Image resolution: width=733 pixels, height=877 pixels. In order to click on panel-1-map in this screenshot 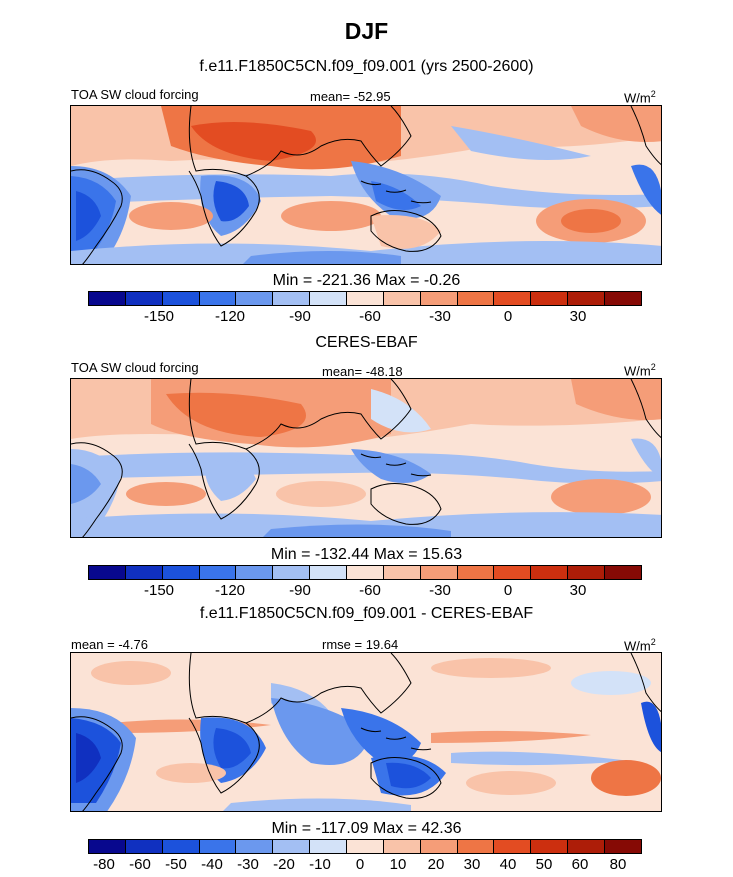, I will do `click(366, 185)`.